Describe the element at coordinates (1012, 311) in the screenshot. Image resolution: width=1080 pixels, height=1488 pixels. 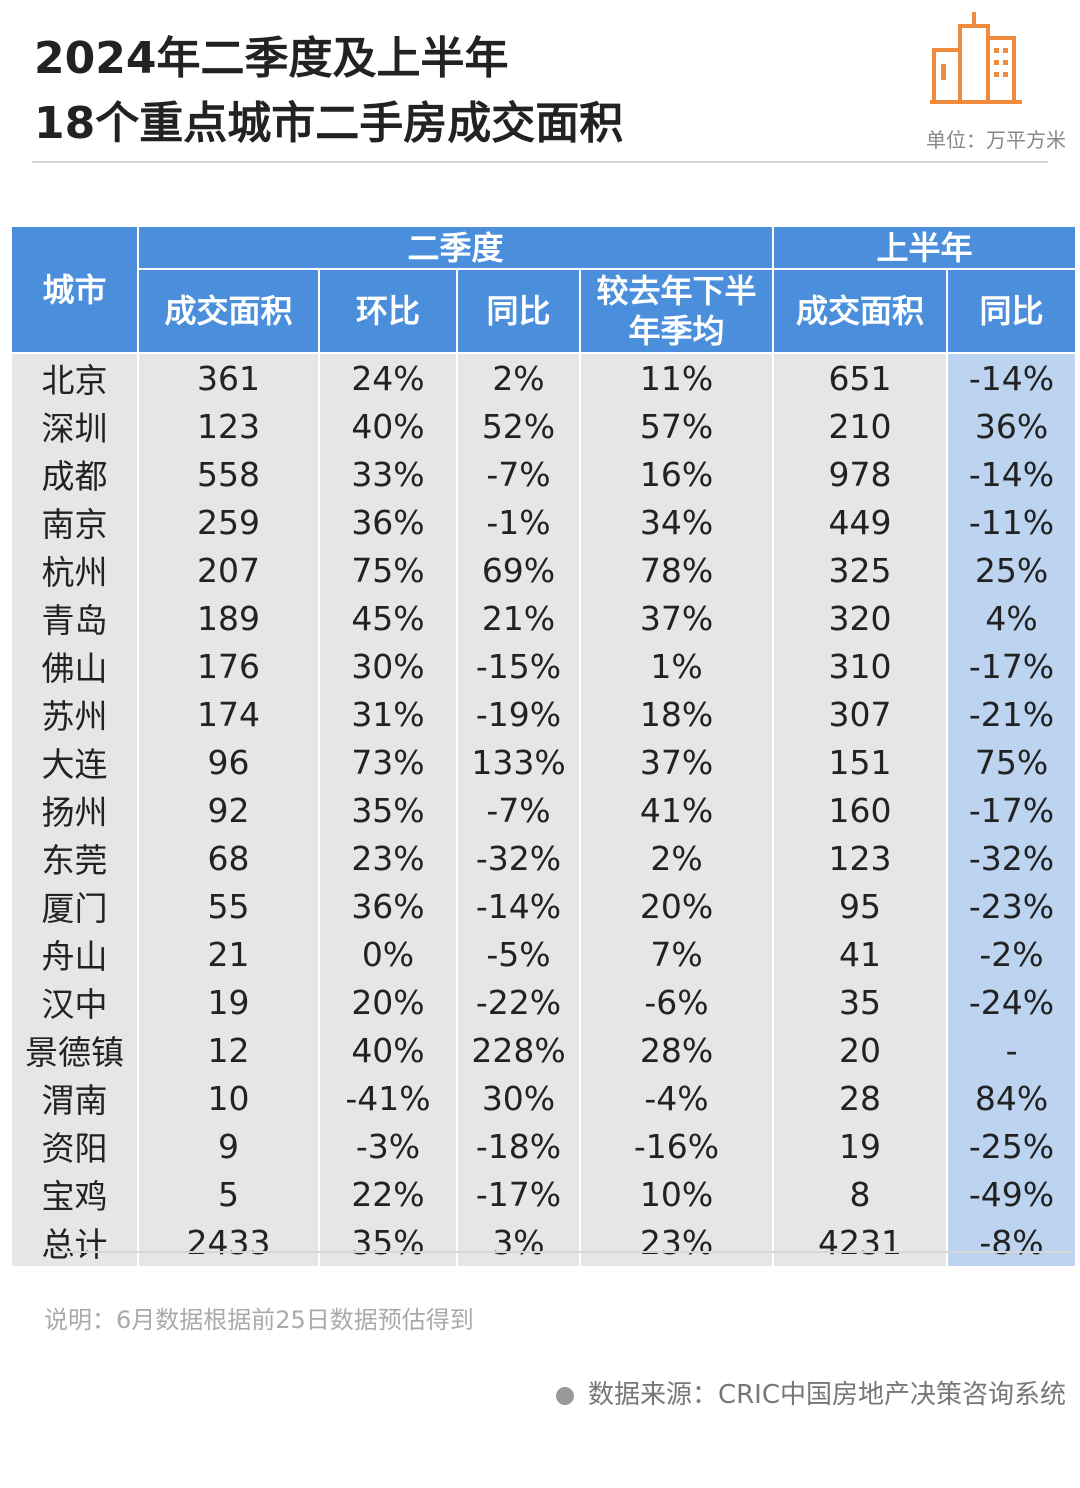
I see `header-cell: 同比` at that location.